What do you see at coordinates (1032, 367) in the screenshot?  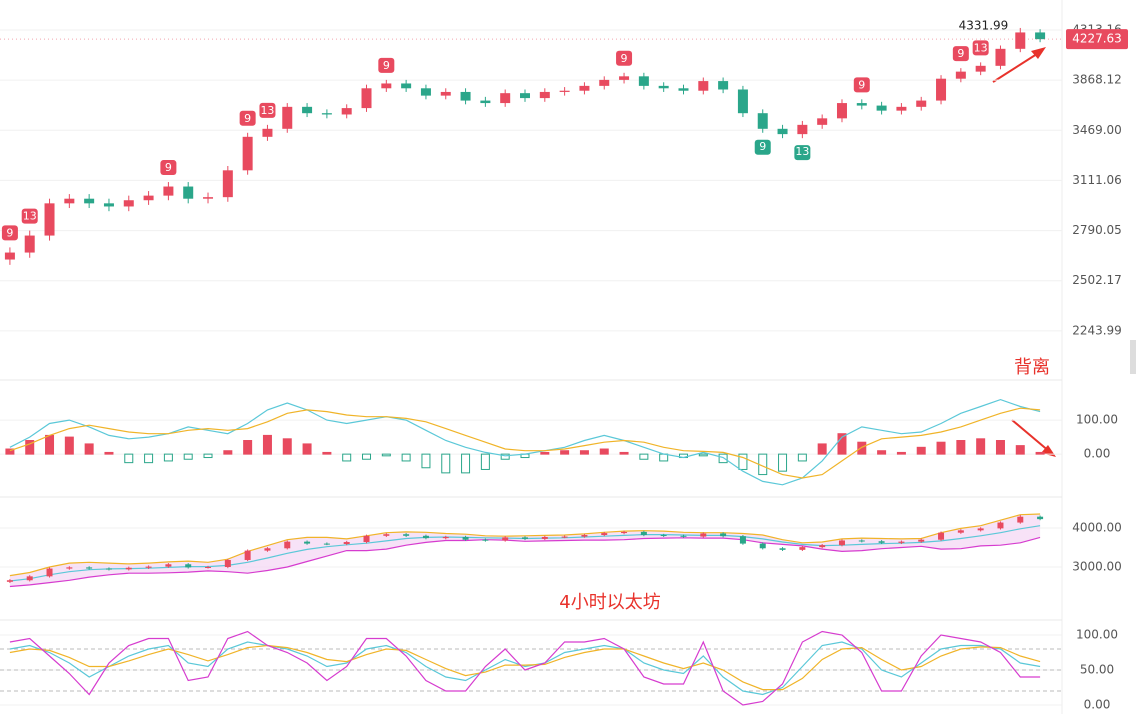 I see `annotation: 背离` at bounding box center [1032, 367].